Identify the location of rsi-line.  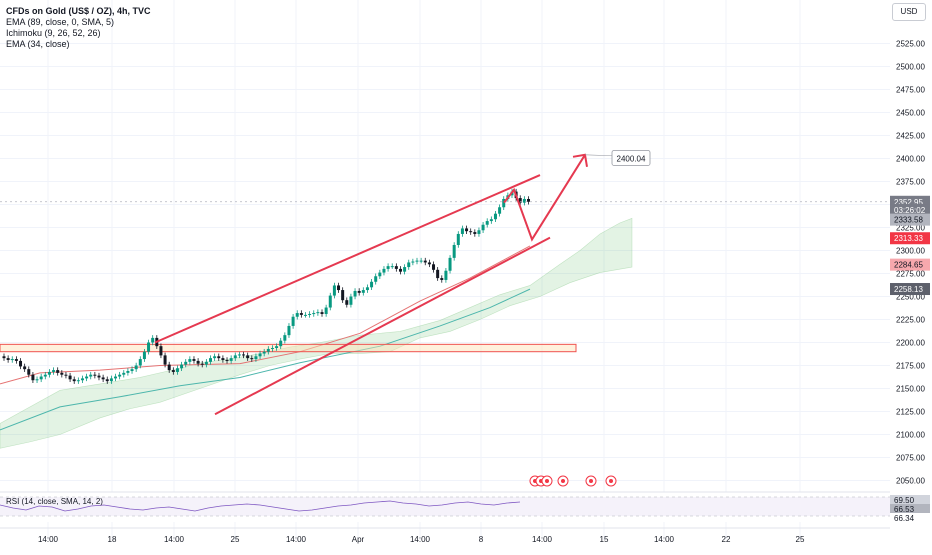
(260, 506).